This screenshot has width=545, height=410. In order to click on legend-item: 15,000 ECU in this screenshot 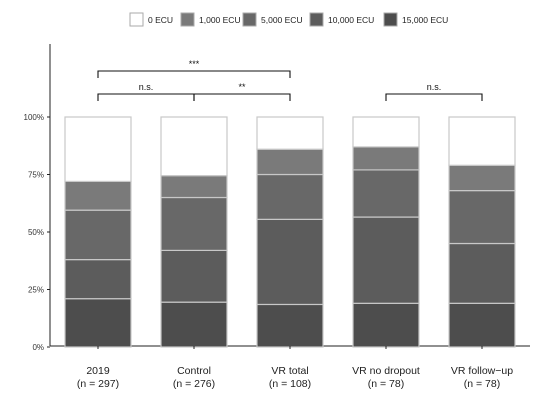, I will do `click(415, 19)`.